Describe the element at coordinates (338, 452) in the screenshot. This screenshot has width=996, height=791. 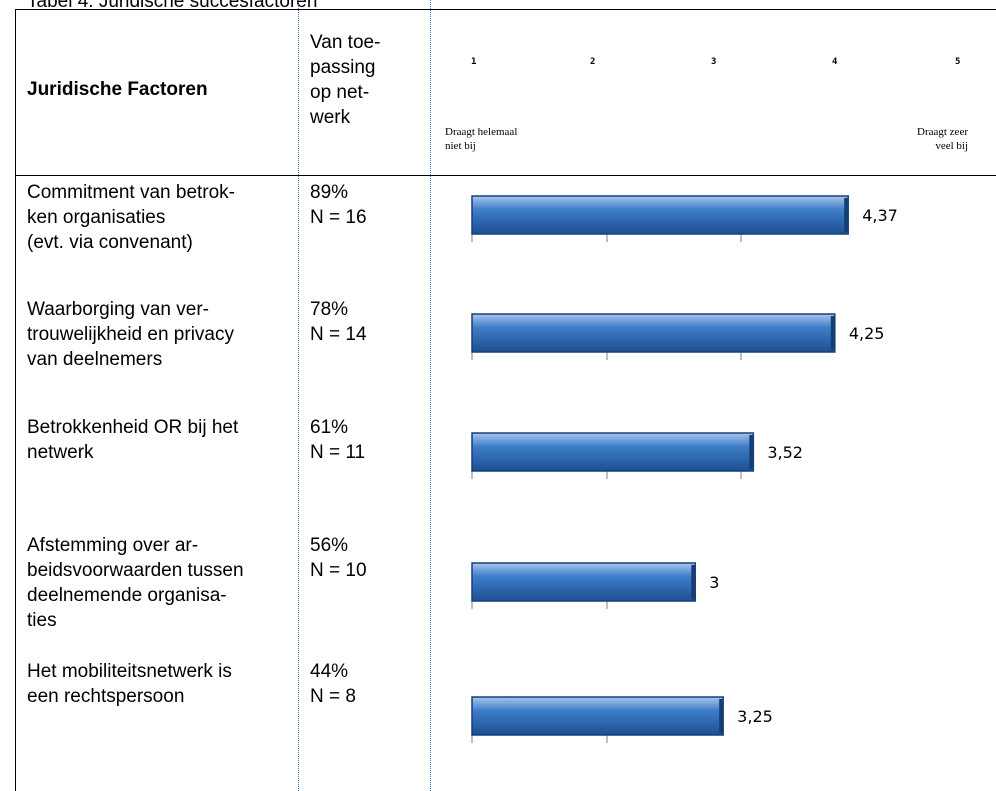
I see `factor-n-count: N = 11` at that location.